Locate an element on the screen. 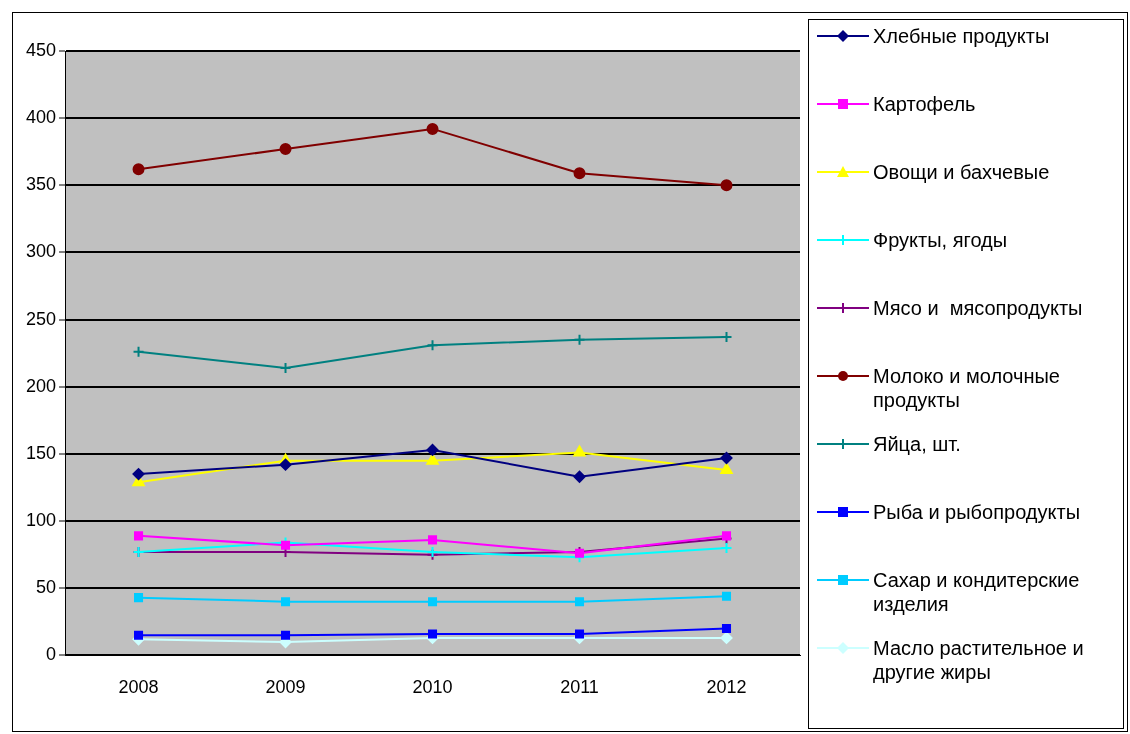  x-tick-label: 2009 is located at coordinates (285, 687).